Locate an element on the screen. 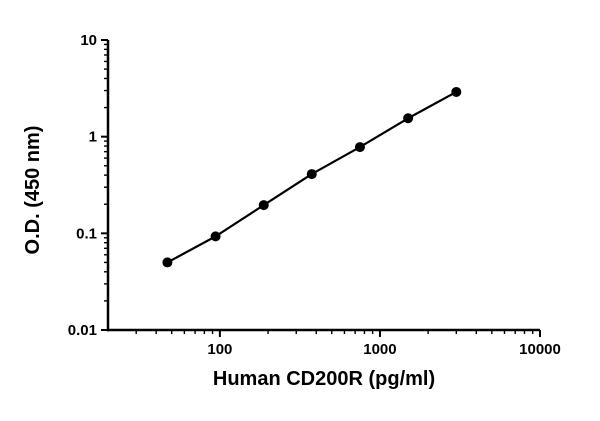 This screenshot has width=600, height=421. y-tick-label: 0.01 is located at coordinates (82, 330).